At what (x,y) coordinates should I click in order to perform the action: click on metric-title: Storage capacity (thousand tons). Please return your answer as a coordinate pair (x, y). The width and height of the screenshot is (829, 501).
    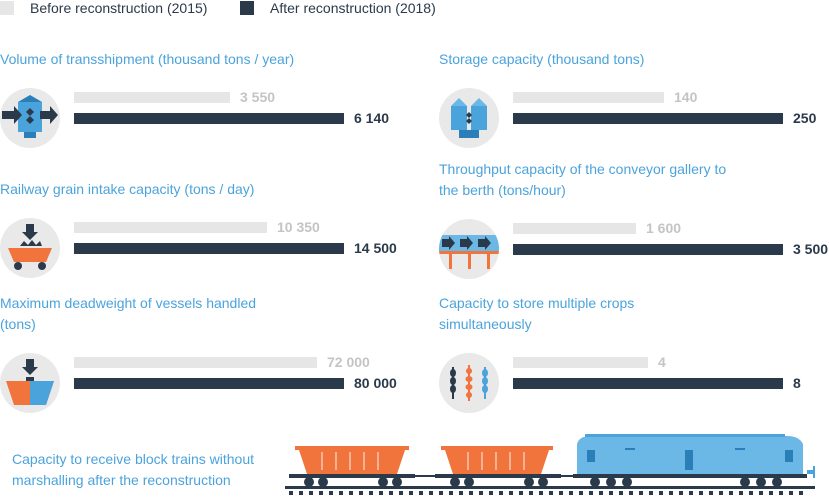
    Looking at the image, I should click on (541, 59).